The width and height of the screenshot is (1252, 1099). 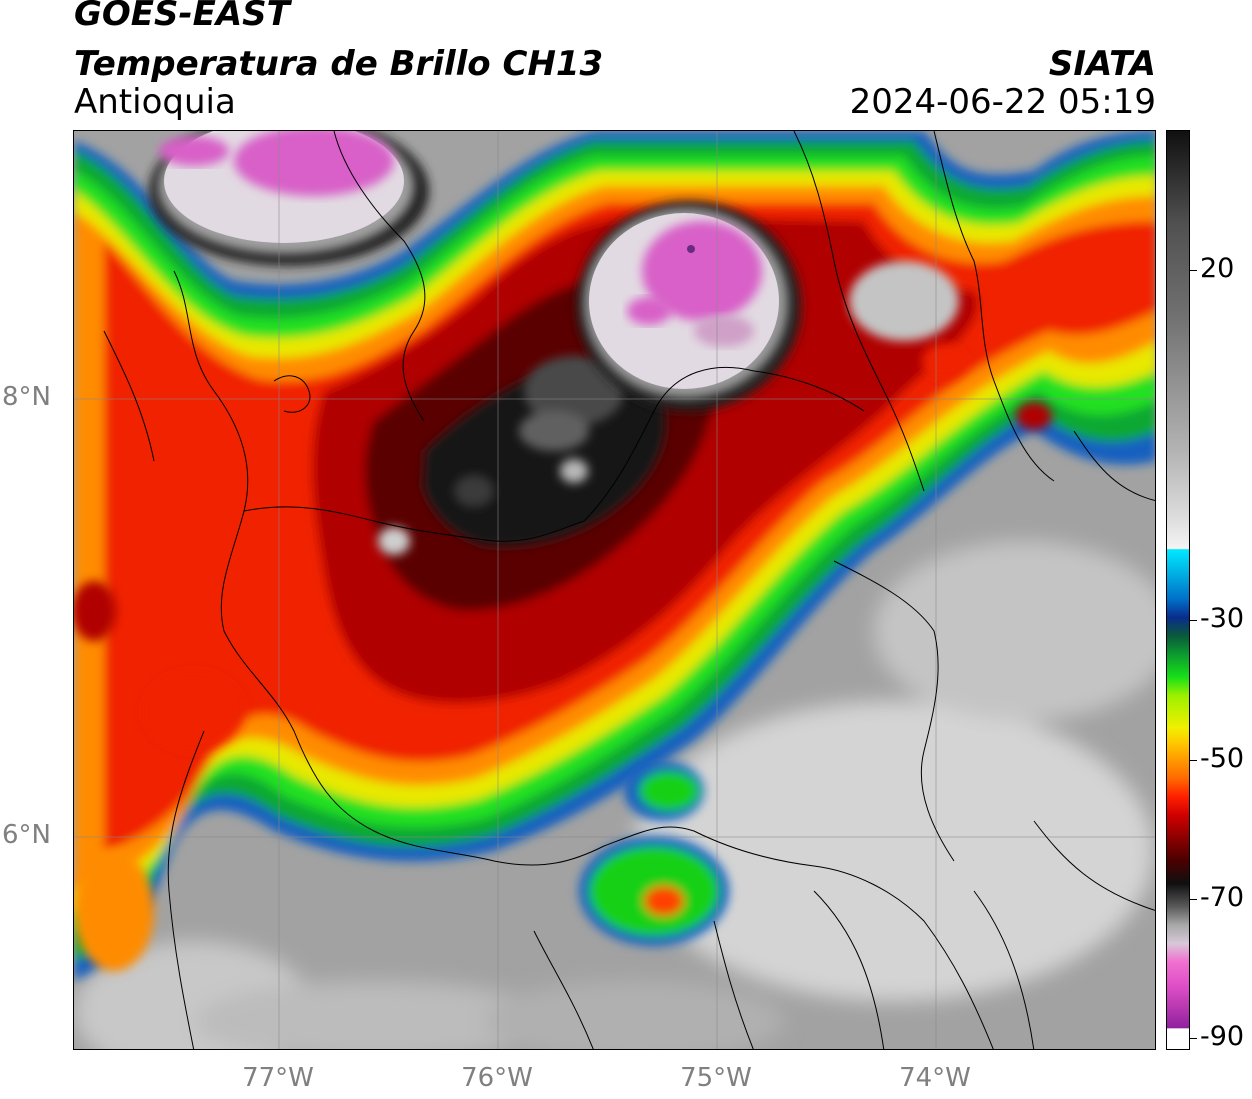 I want to click on product-title: Temperatura de Brillo CH13, so click(x=339, y=64).